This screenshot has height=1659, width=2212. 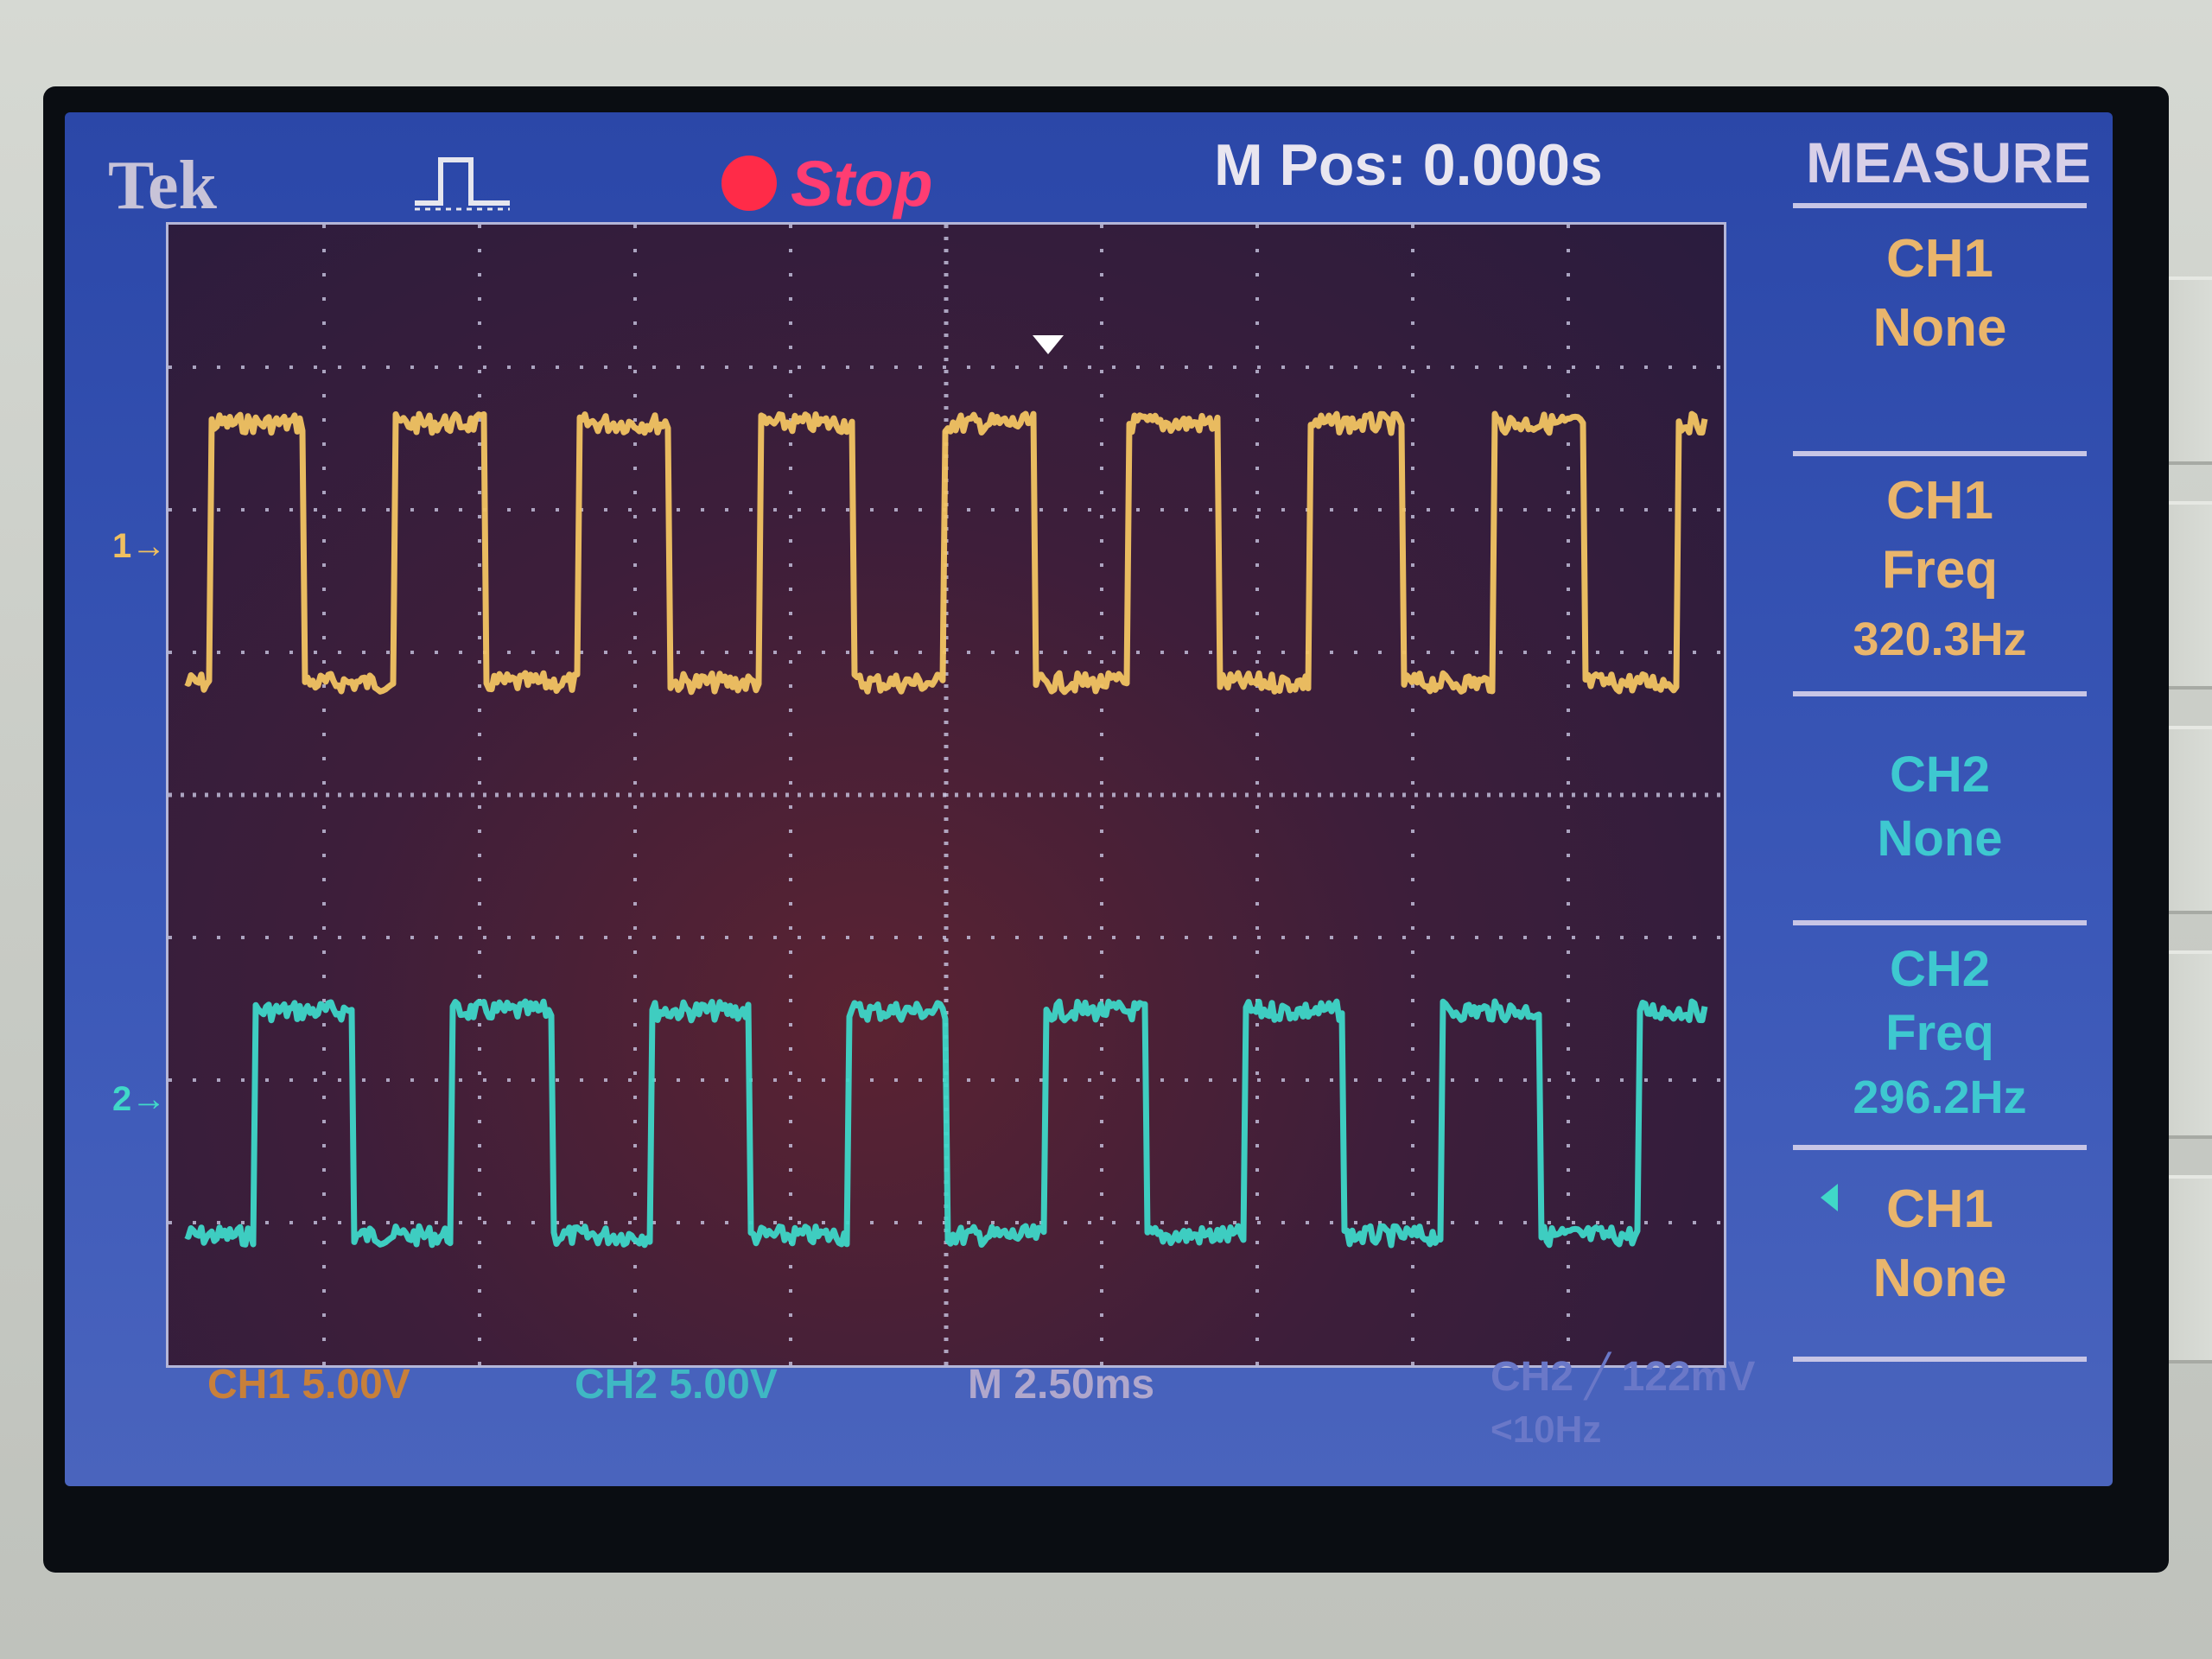 I want to click on measurement-slot-1: CH1 None, so click(x=1939, y=294).